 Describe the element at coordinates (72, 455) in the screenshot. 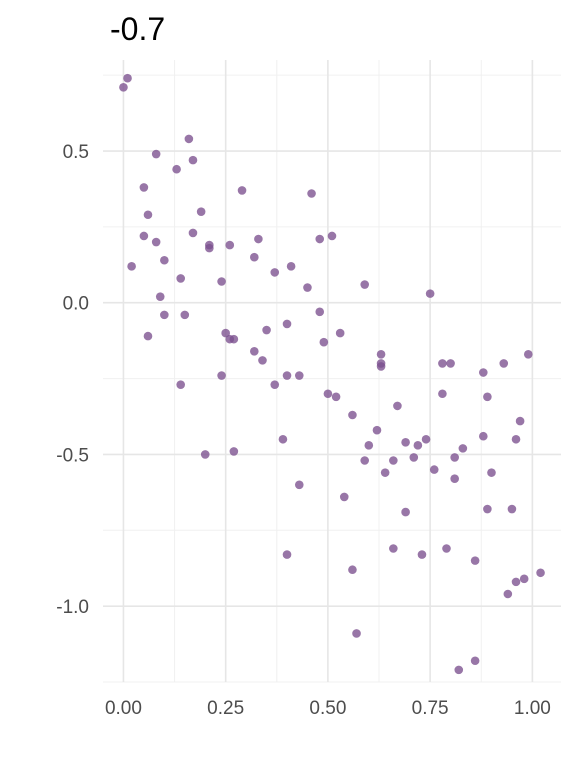

I see `y-tick-label: -0.5` at that location.